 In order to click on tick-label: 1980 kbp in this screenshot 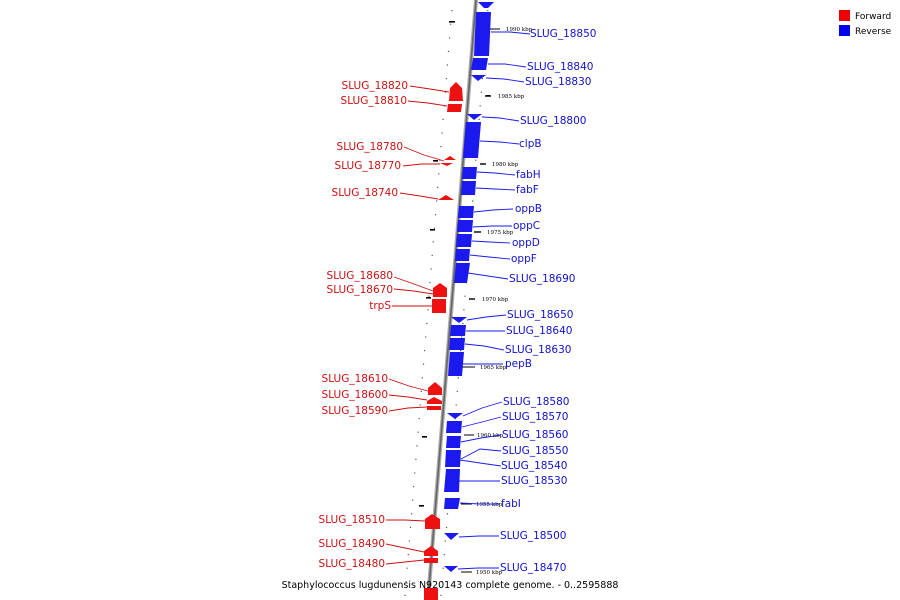, I will do `click(505, 165)`.